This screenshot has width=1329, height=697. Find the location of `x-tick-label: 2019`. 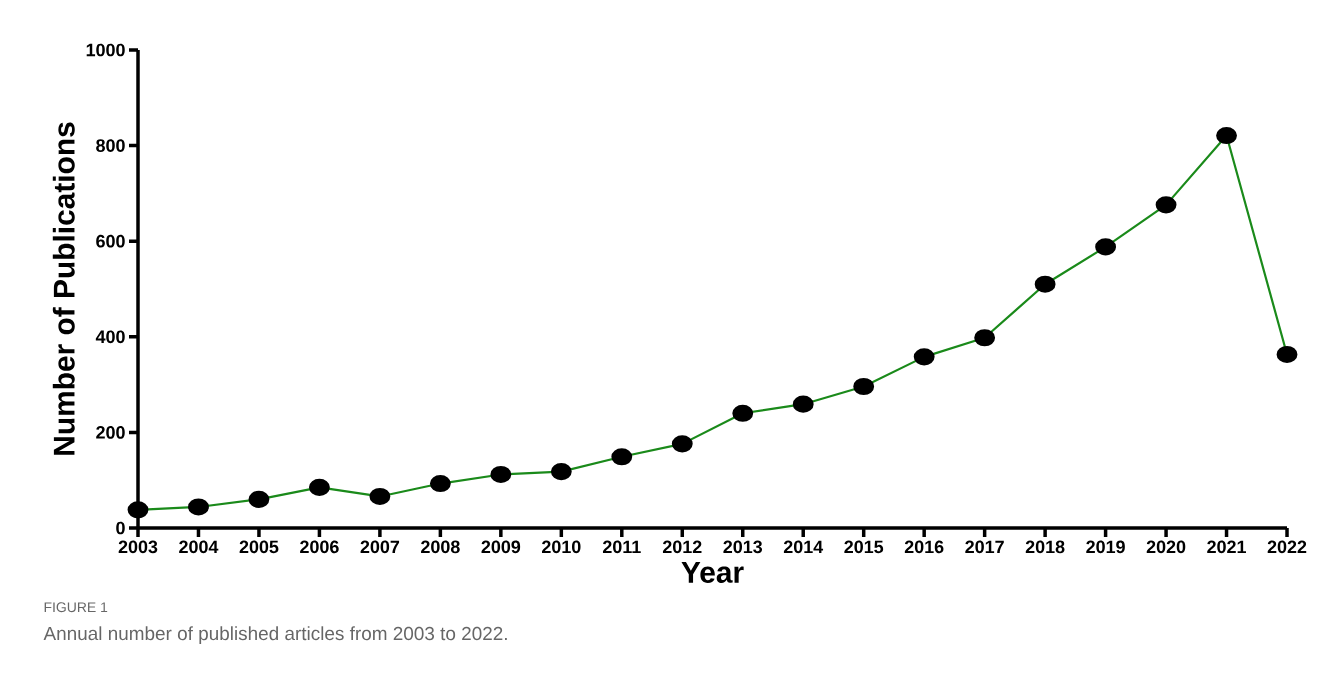

x-tick-label: 2019 is located at coordinates (1105, 547).